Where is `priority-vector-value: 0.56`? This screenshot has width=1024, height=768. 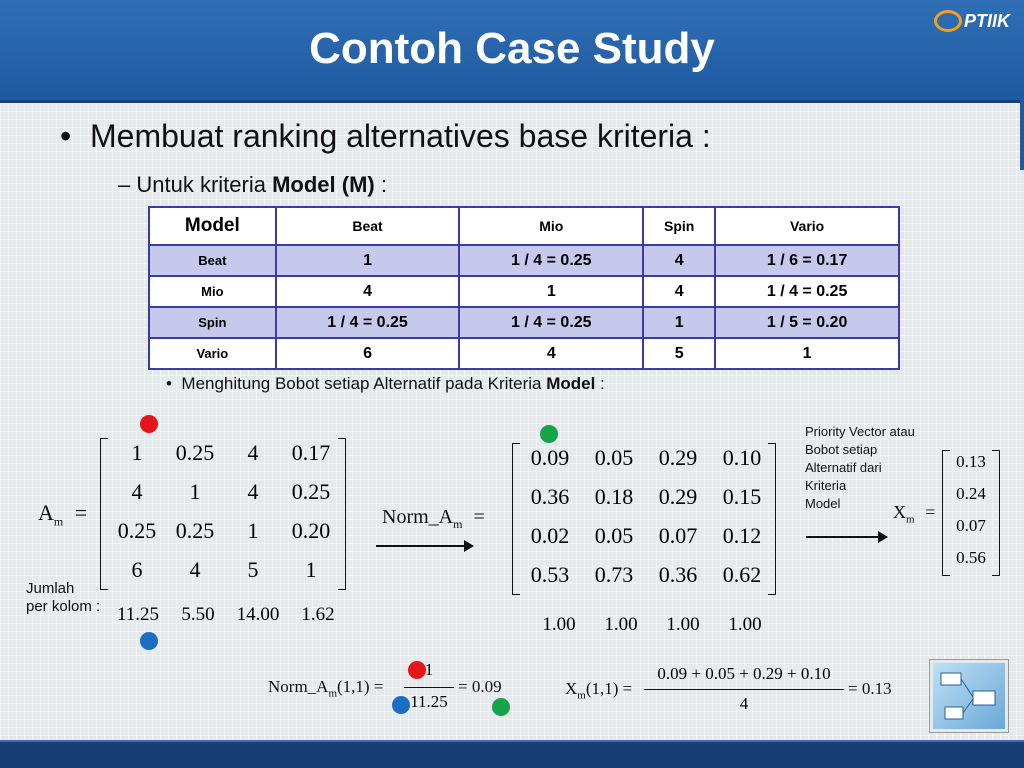
priority-vector-value: 0.56 is located at coordinates (971, 557).